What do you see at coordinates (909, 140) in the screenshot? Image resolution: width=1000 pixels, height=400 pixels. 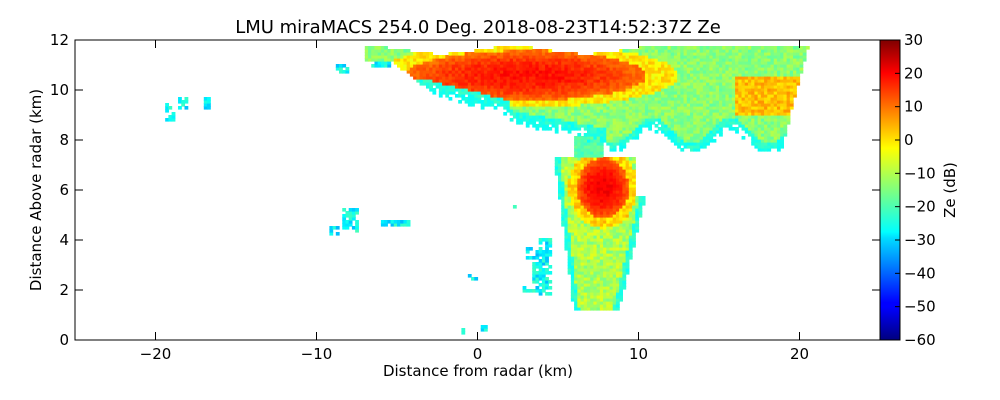 I see `colorbar-tick-label: 0` at bounding box center [909, 140].